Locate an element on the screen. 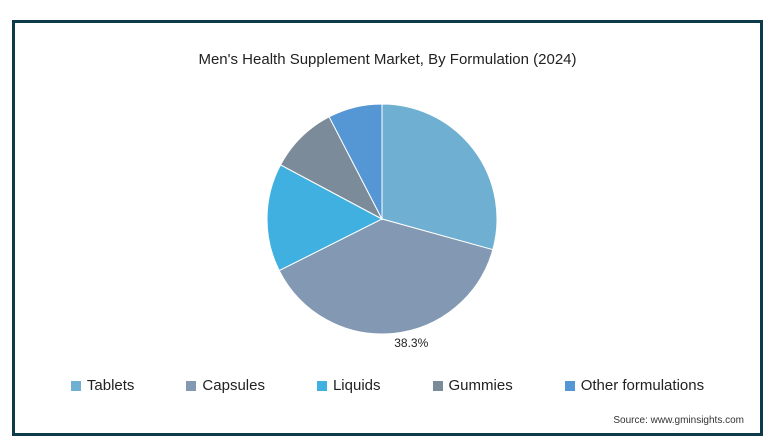 The height and width of the screenshot is (444, 780). pie-slice-capsules is located at coordinates (386, 276).